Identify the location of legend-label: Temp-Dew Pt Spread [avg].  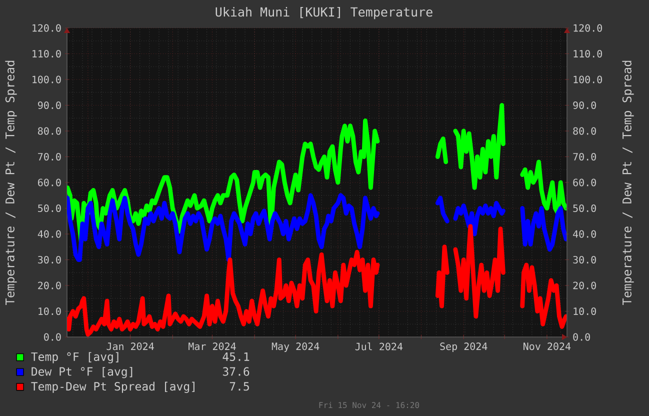
(112, 387).